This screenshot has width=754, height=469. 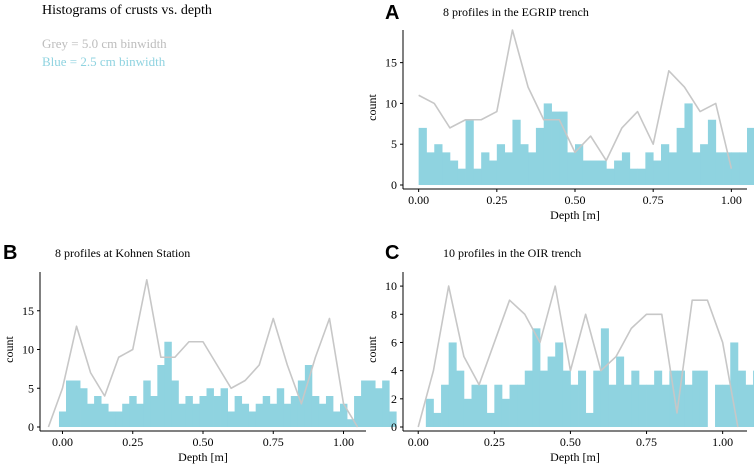 What do you see at coordinates (394, 342) in the screenshot?
I see `y-tick-label: 6` at bounding box center [394, 342].